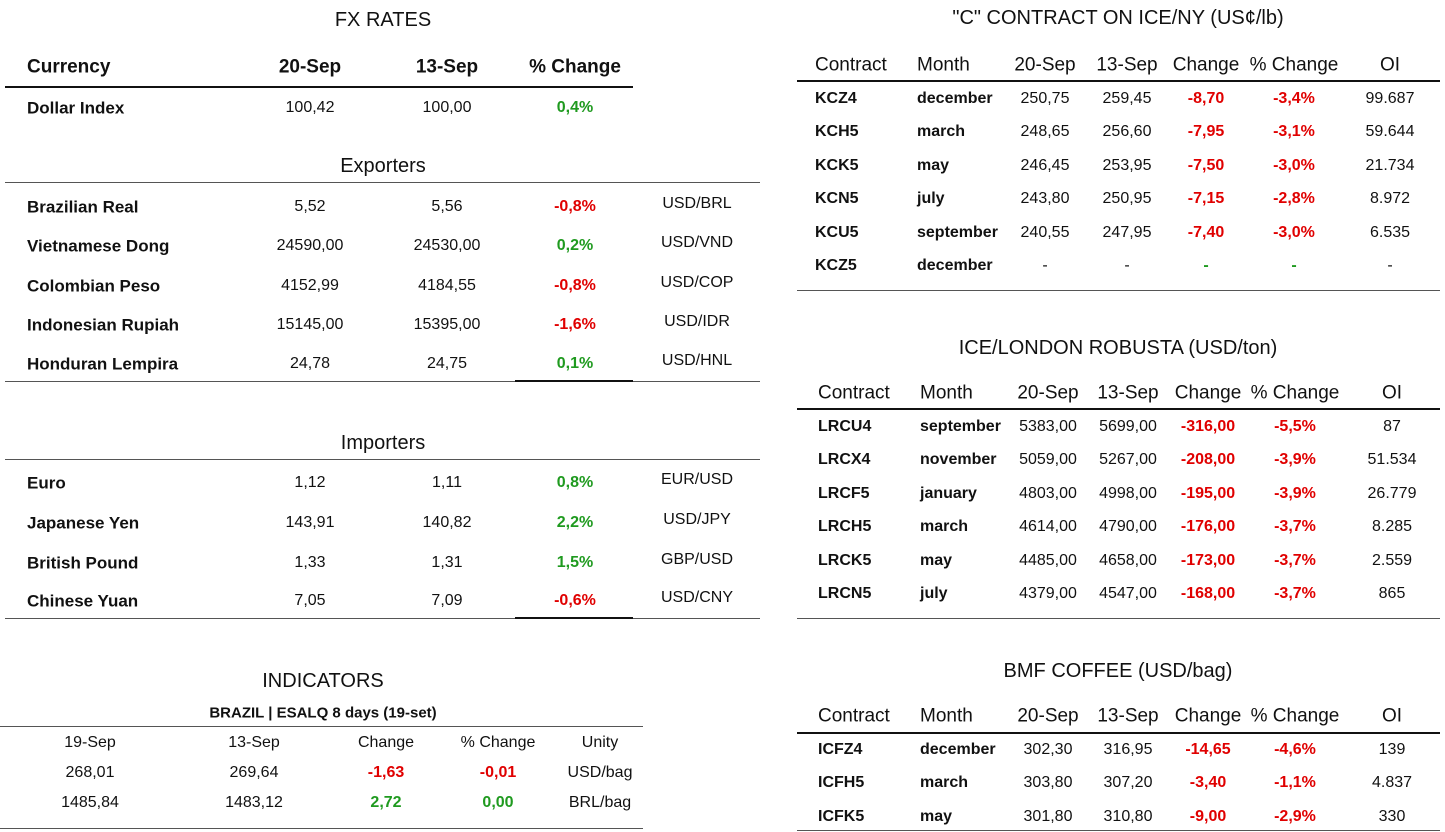 The height and width of the screenshot is (832, 1445). I want to click on row-label: LRCK5, so click(845, 560).